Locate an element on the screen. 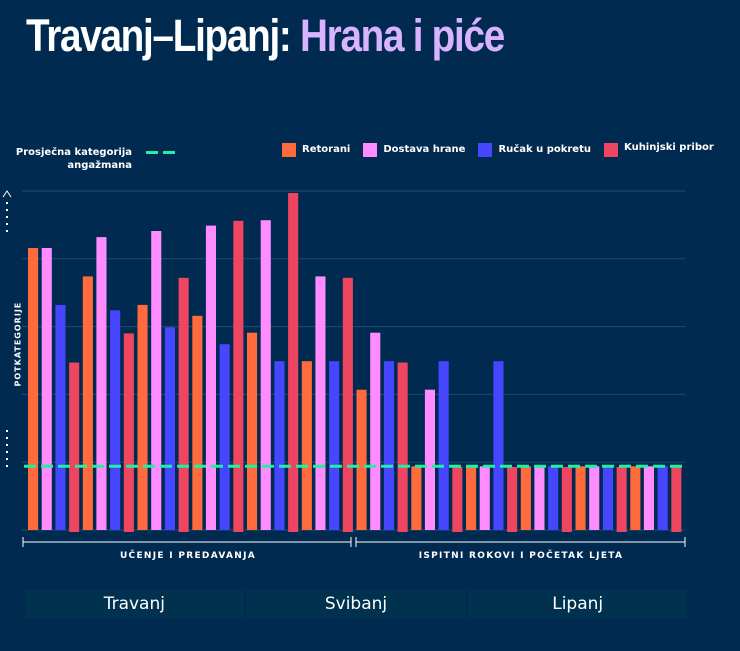 Image resolution: width=740 pixels, height=651 pixels. section-label-ispitni: ISPITNI ROKOVI I POČETAK LJETA is located at coordinates (521, 556).